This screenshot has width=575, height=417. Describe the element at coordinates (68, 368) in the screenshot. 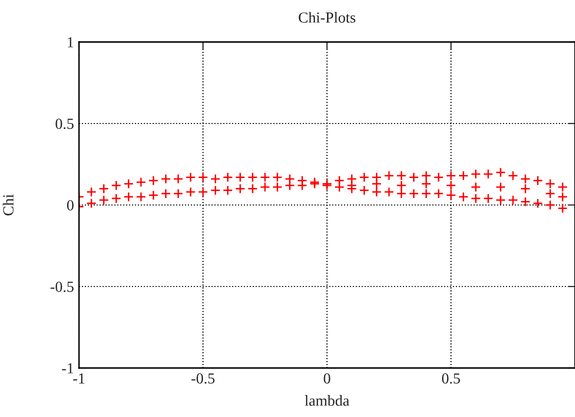

I see `y-tick-label: -1` at that location.